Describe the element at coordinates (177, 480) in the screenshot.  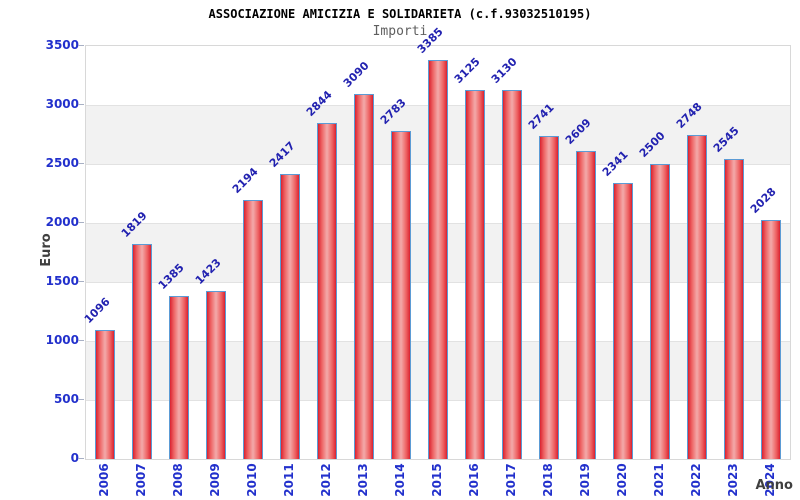
I see `x-tick-label: 2008` at that location.